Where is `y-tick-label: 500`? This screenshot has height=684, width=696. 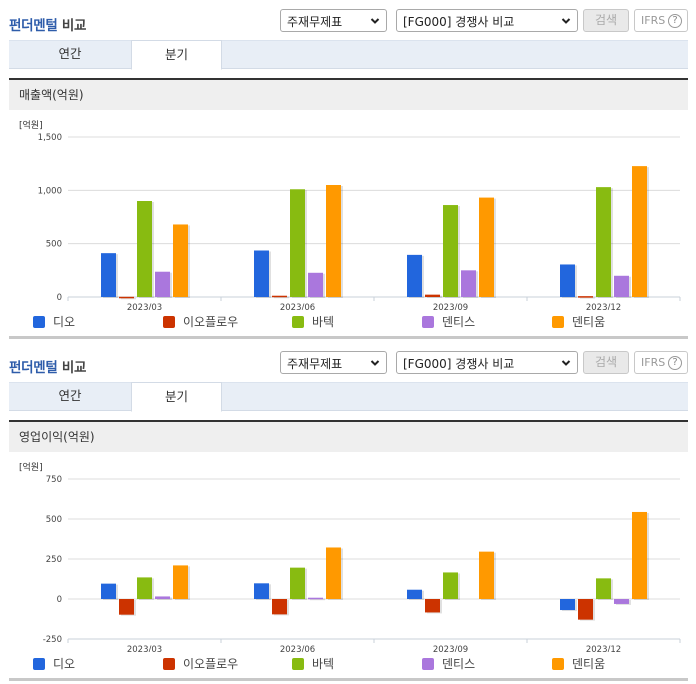
y-tick-label: 500 is located at coordinates (54, 520).